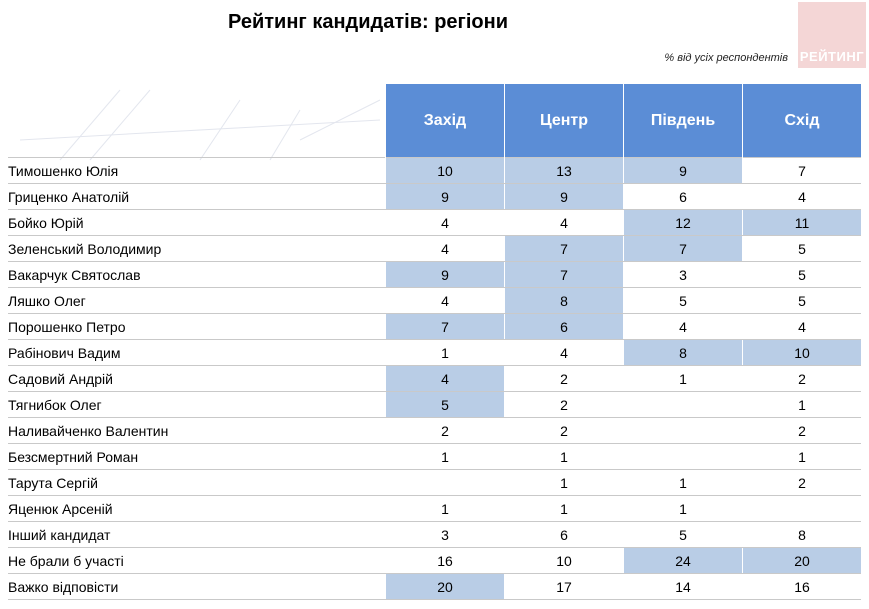 This screenshot has width=869, height=609. Describe the element at coordinates (726, 58) in the screenshot. I see `subtitle: % від усіх респондентів` at that location.